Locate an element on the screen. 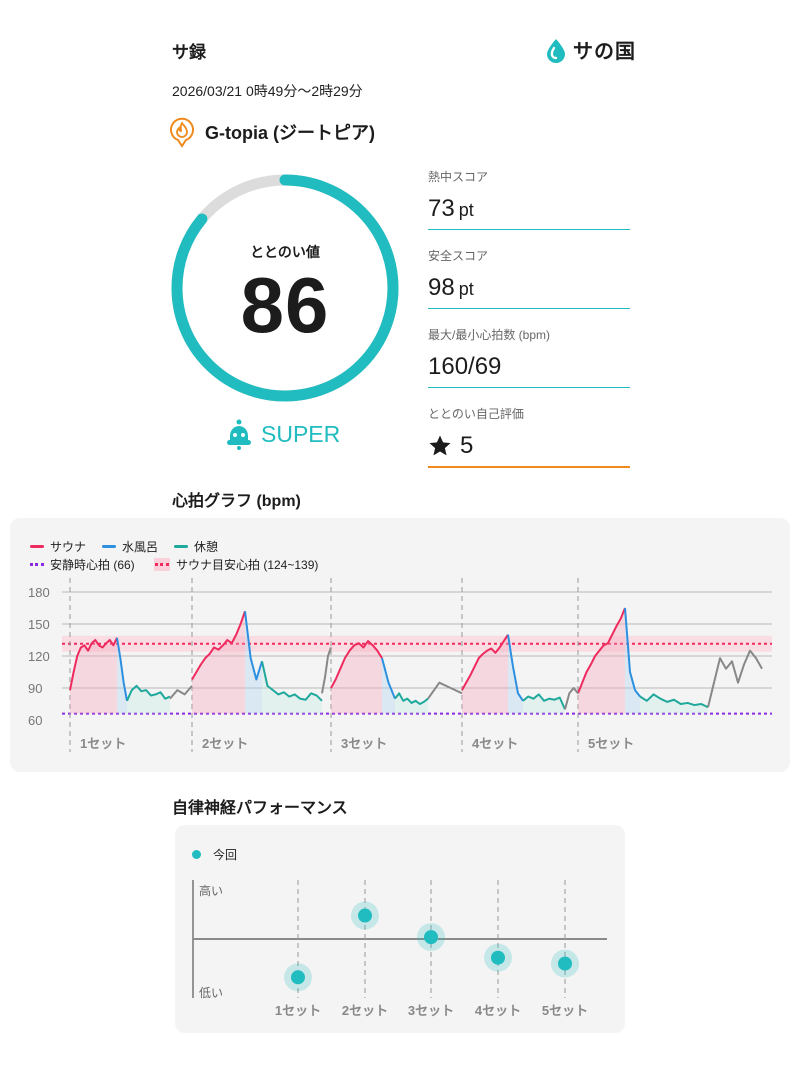 The width and height of the screenshot is (800, 1071). session-date: 2026/03/21 0時49分〜2時29分 is located at coordinates (267, 91).